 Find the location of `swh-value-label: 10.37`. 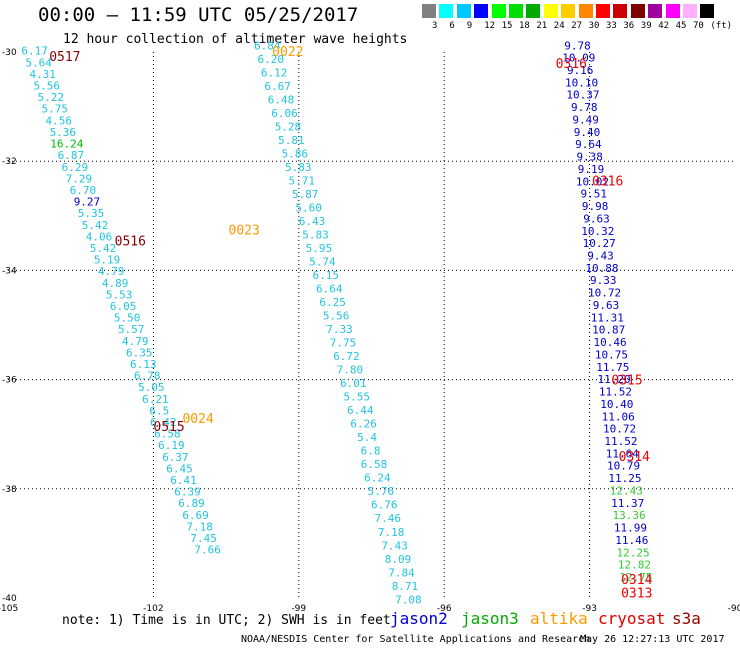

swh-value-label: 10.37 is located at coordinates (582, 95).